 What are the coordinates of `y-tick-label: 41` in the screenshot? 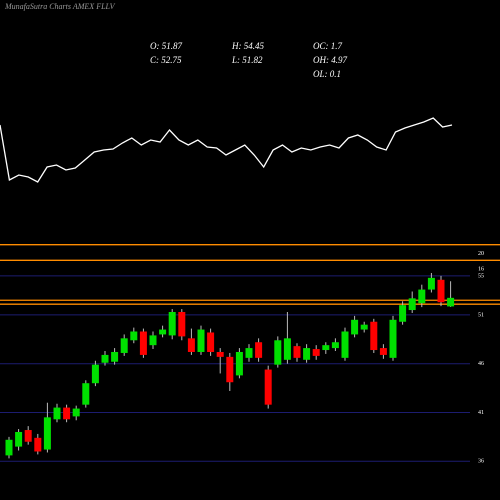 It's located at (481, 413).